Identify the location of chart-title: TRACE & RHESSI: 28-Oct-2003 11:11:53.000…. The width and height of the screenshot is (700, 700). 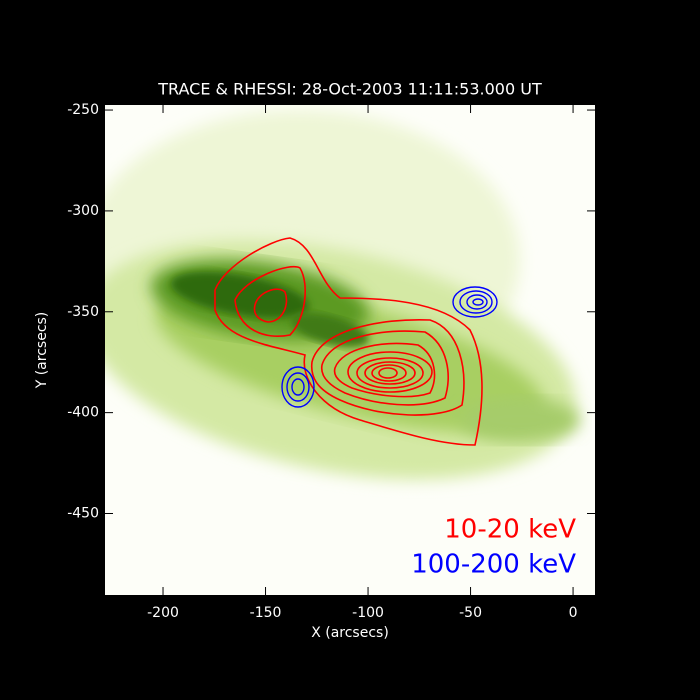
(349, 89).